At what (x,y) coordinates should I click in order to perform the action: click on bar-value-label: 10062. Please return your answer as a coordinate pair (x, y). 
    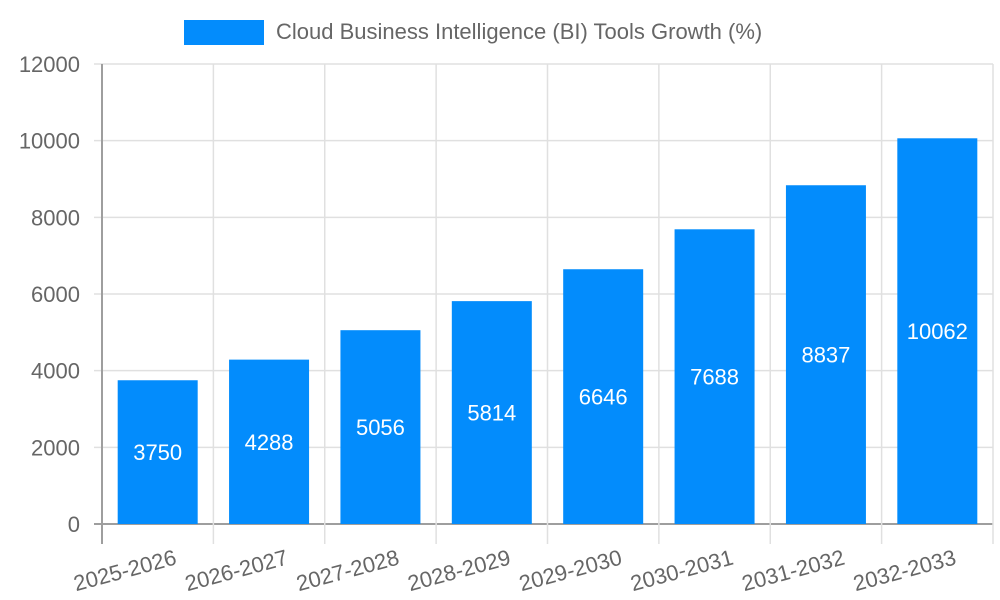
    Looking at the image, I should click on (937, 331).